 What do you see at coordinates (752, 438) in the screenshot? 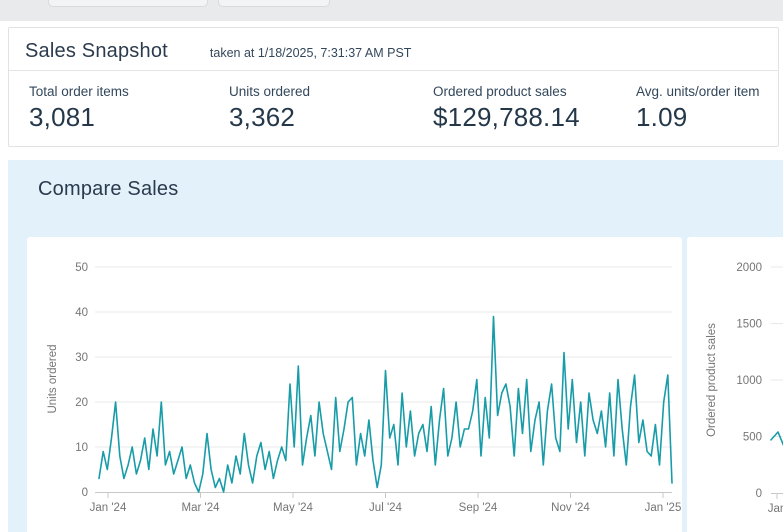
I see `svg-text: 500` at bounding box center [752, 438].